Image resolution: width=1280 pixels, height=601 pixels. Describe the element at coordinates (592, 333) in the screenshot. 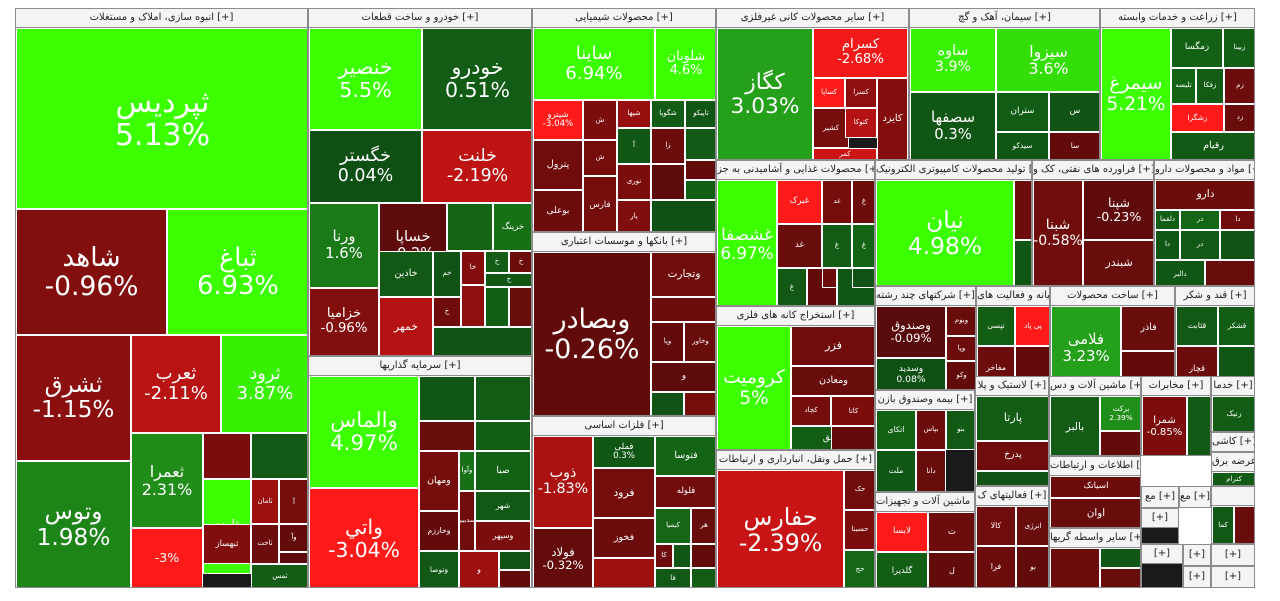

I see `stock-tile: وبصادر -0.26%` at that location.